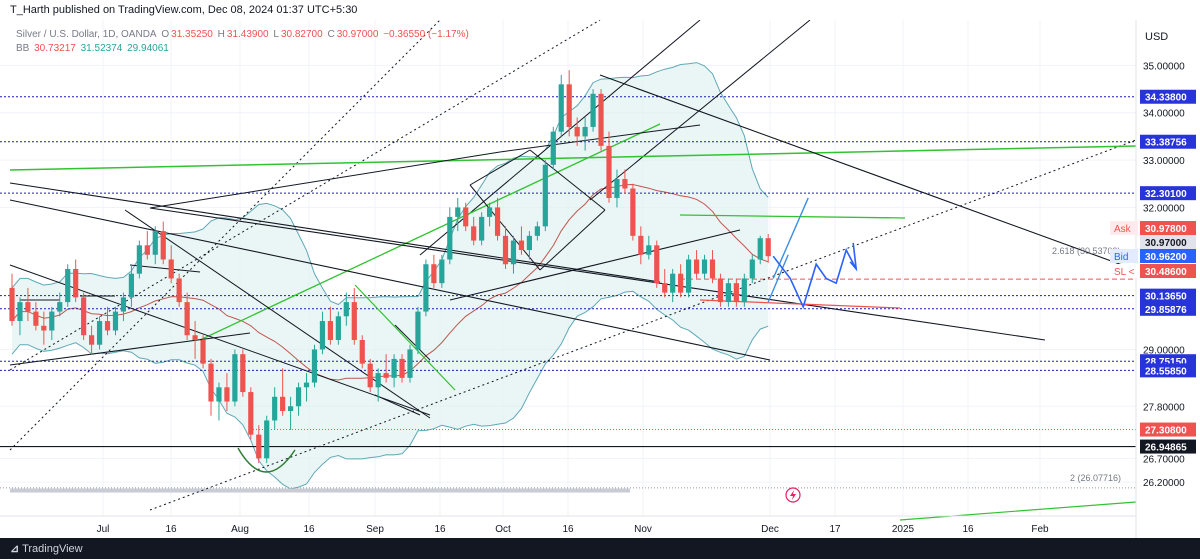 This screenshot has width=1200, height=559. I want to click on level-tag: 33.38756, so click(1168, 141).